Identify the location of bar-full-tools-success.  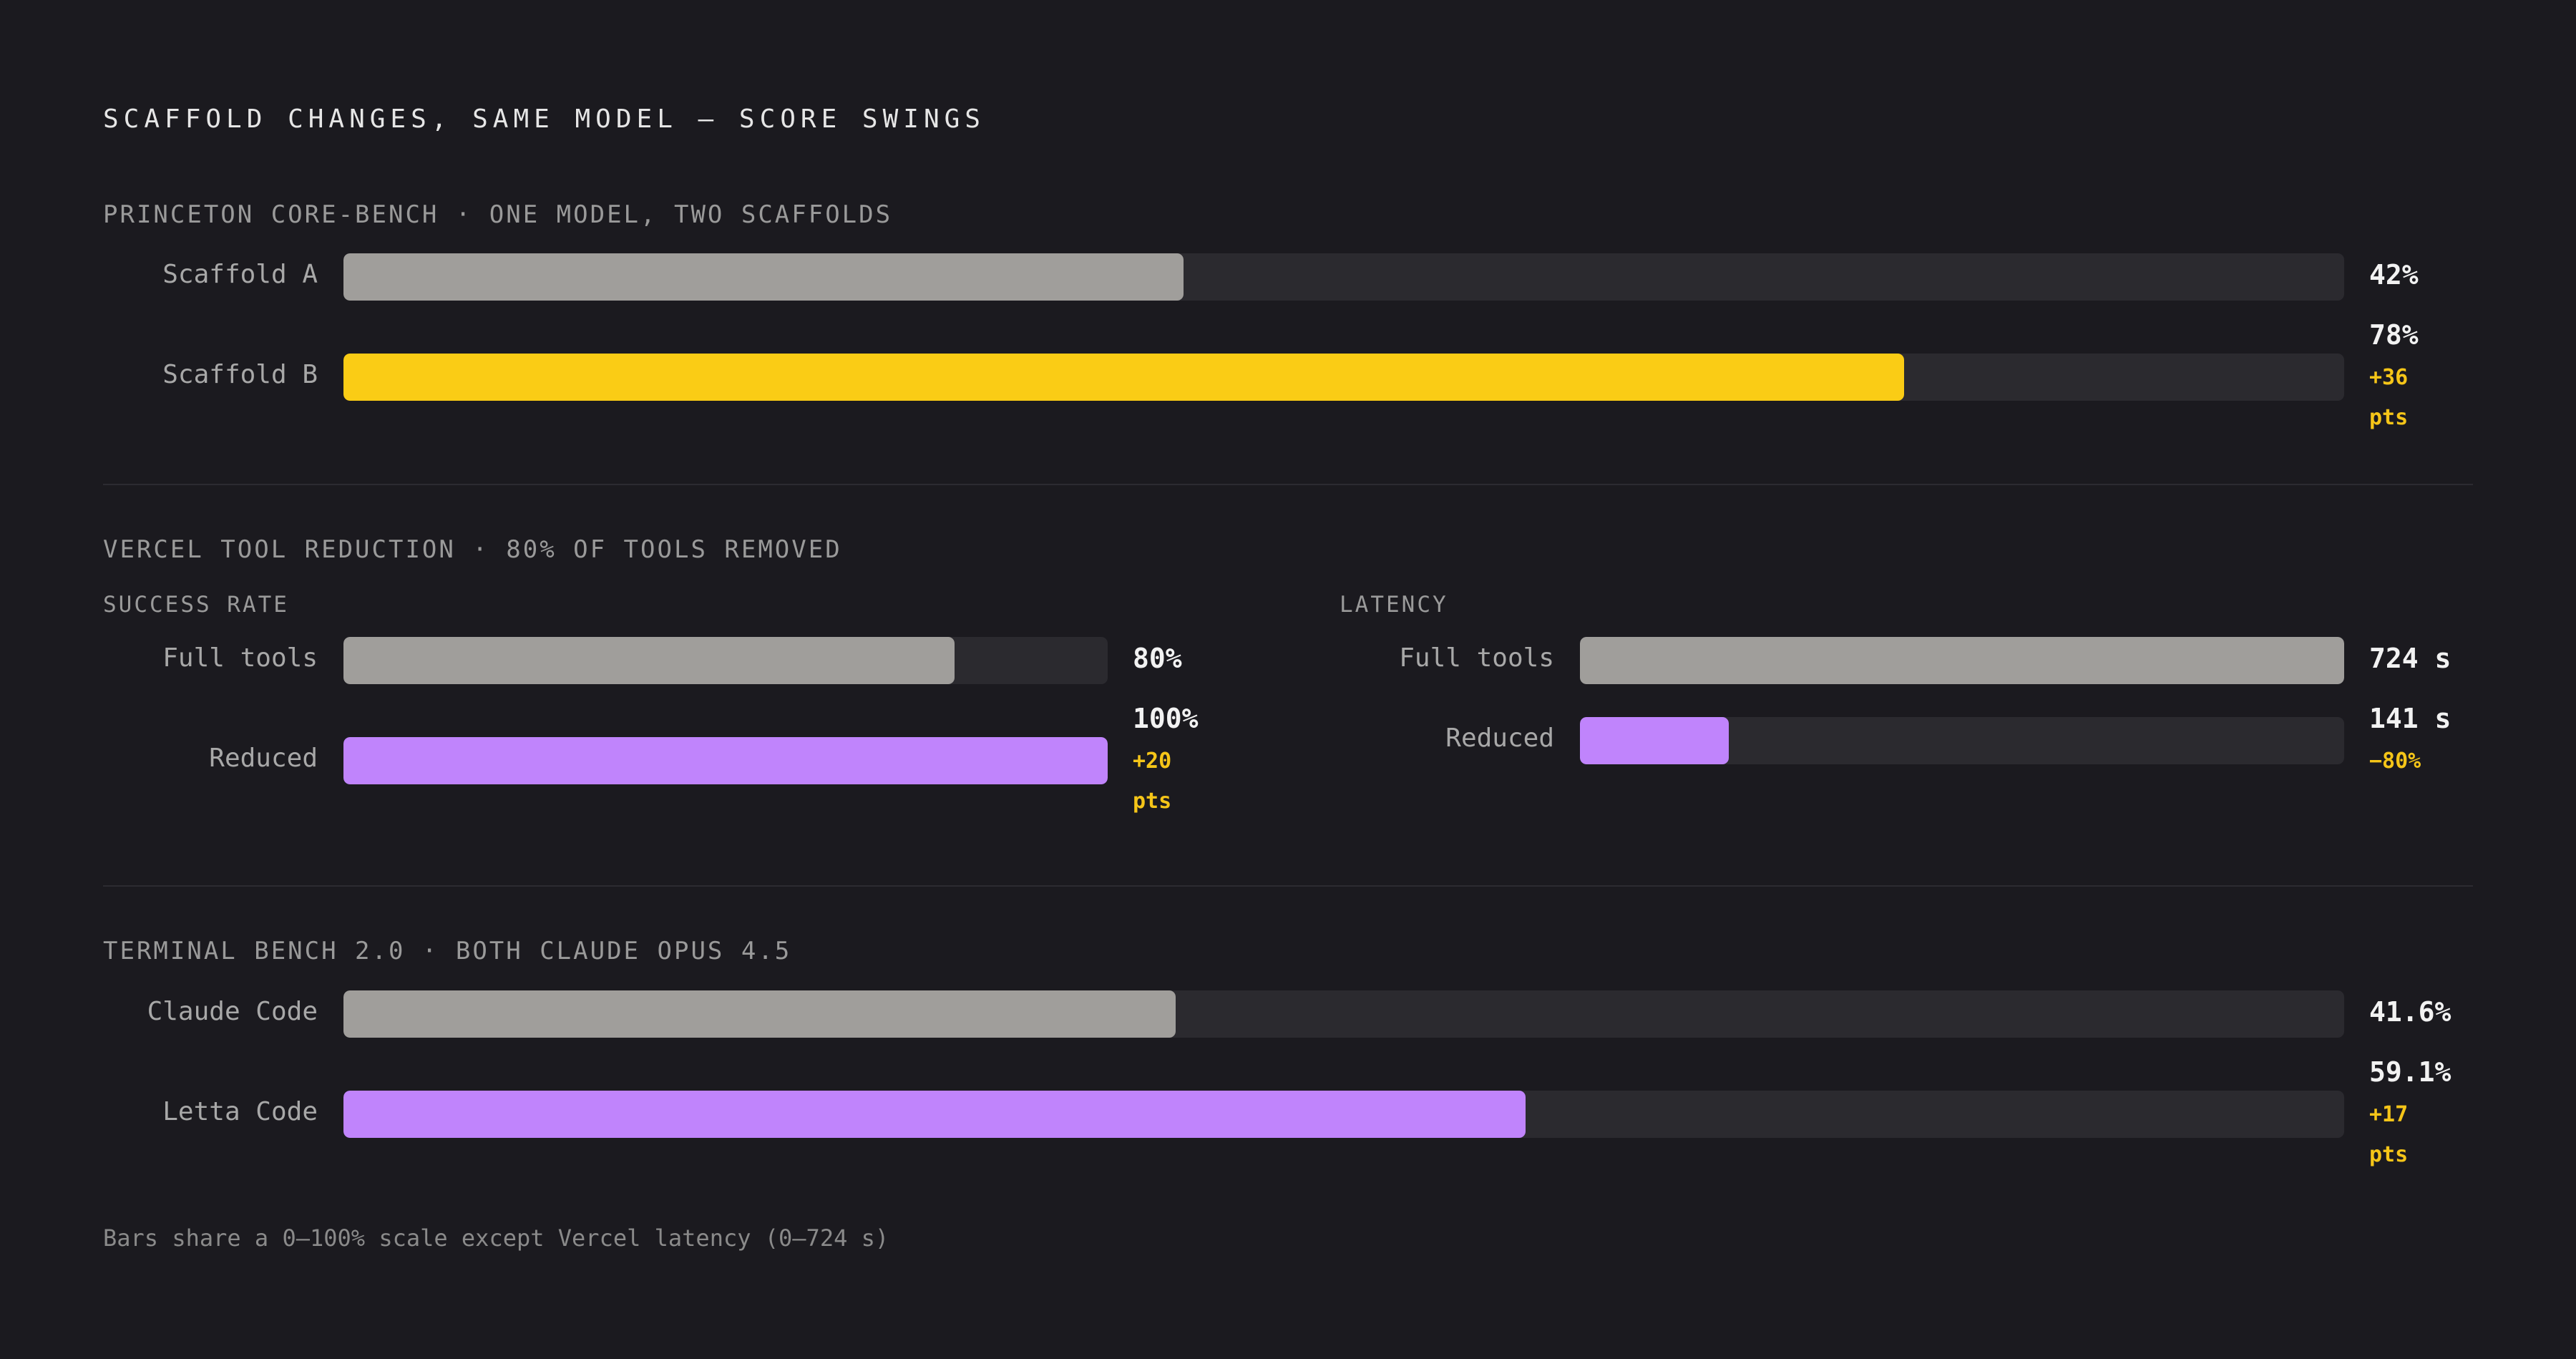
(649, 660).